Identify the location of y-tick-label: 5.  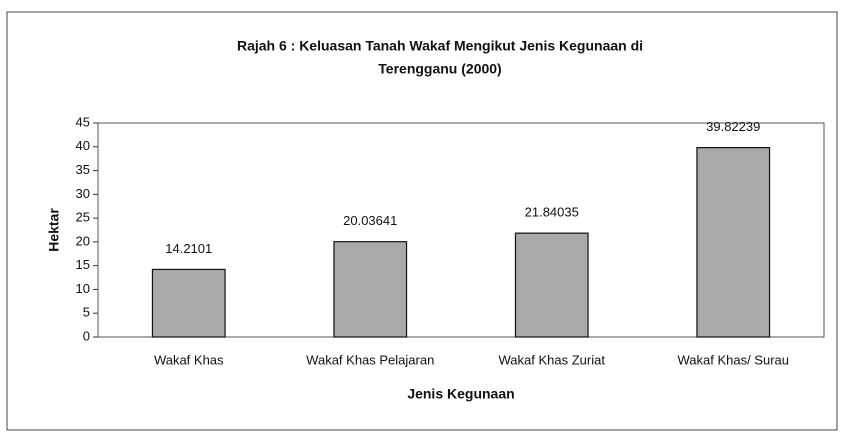
(86, 312).